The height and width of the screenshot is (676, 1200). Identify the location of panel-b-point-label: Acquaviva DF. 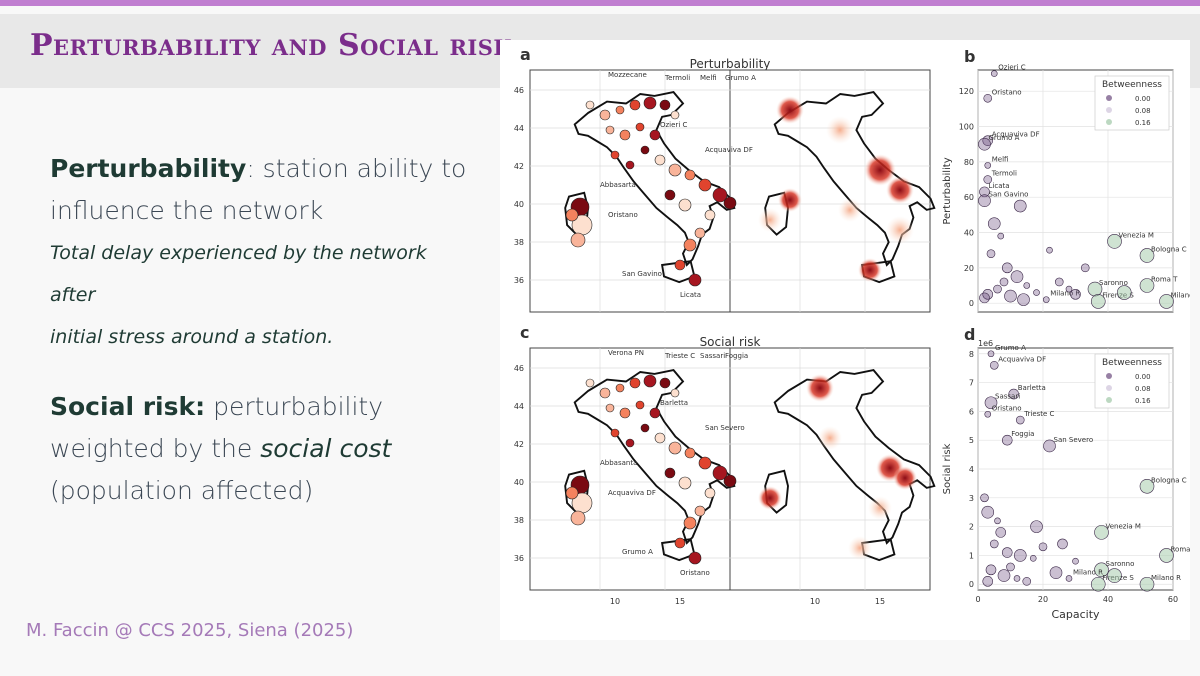
(1016, 135).